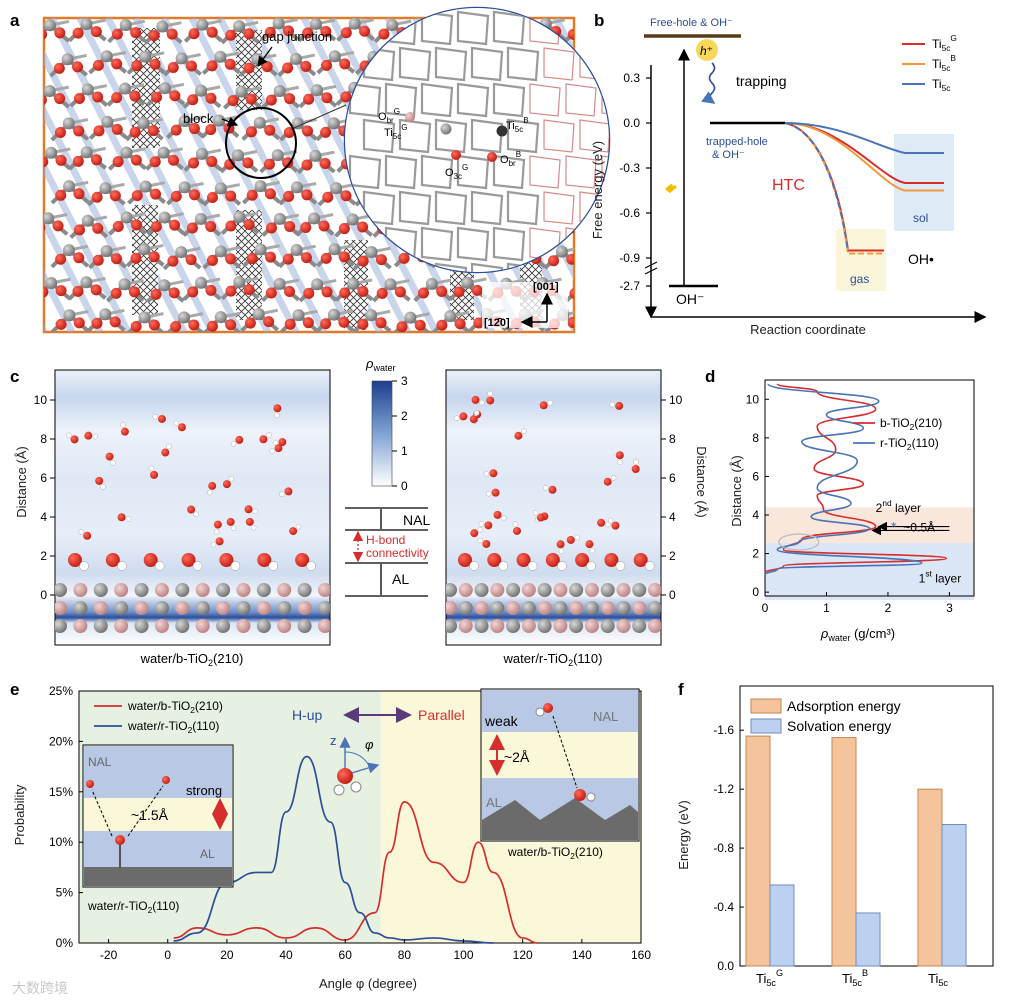 The width and height of the screenshot is (1009, 1001). Describe the element at coordinates (464, 955) in the screenshot. I see `e-xtick-label: 100` at that location.